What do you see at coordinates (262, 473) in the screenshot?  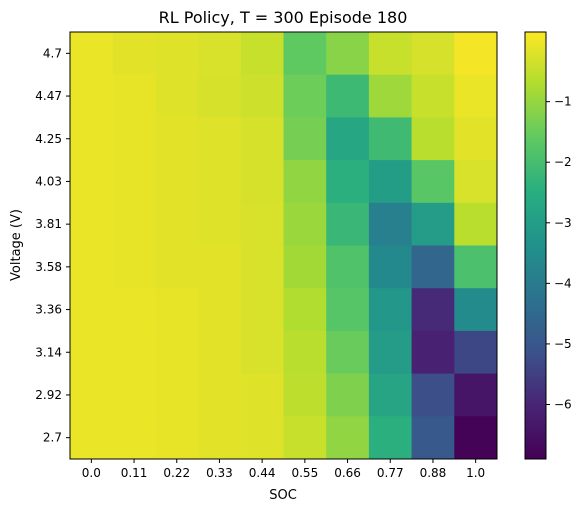 I see `x-tick-label: 0.44` at bounding box center [262, 473].